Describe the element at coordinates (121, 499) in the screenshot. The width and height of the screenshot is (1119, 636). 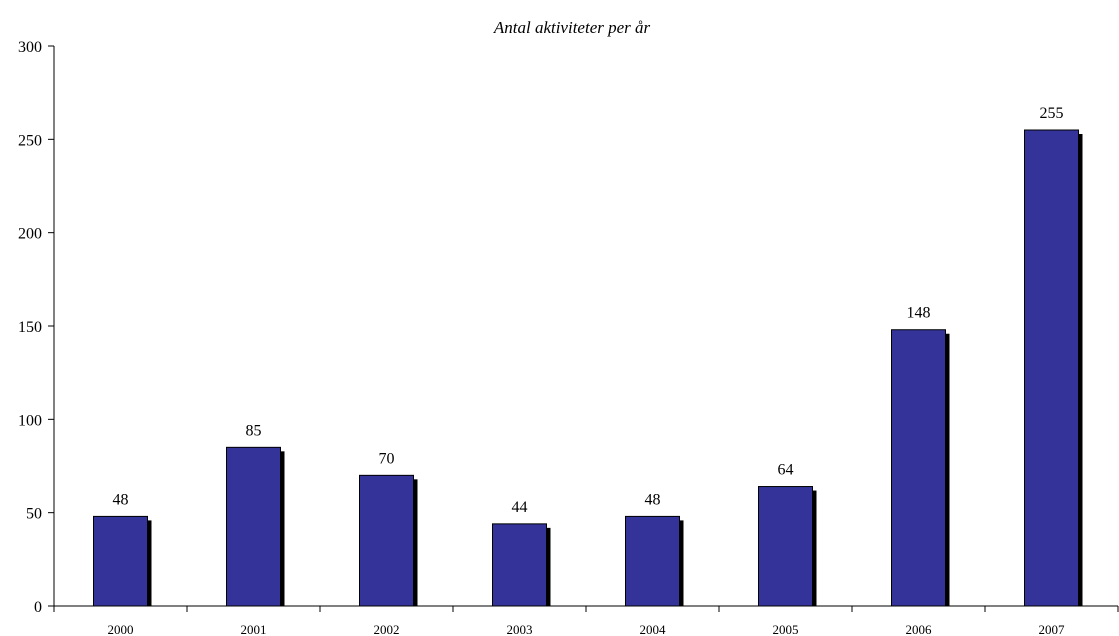
I see `data-label-2000: 48` at that location.